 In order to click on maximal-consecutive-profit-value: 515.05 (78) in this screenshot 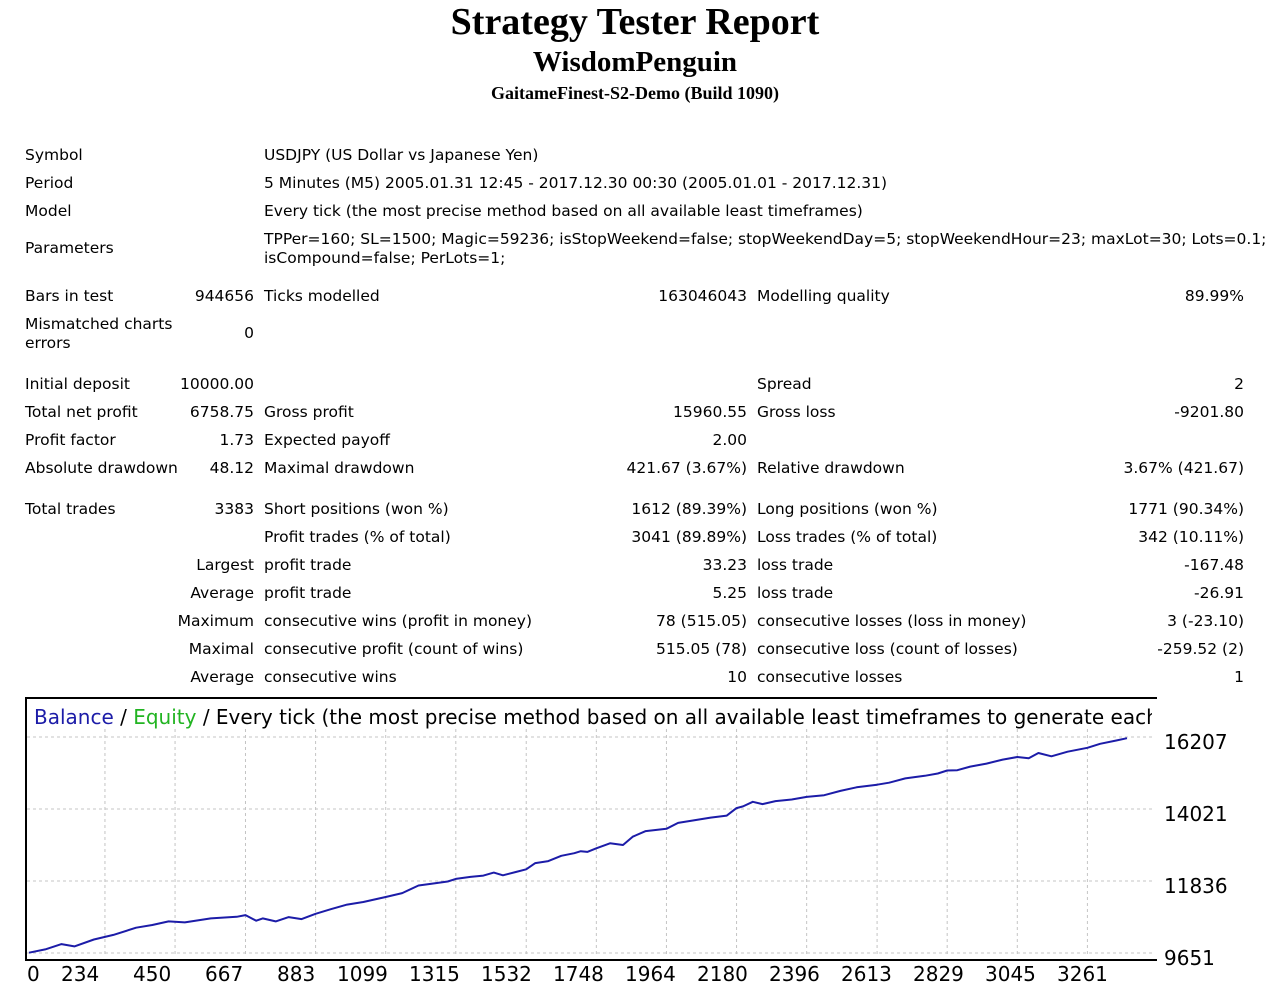, I will do `click(701, 649)`.